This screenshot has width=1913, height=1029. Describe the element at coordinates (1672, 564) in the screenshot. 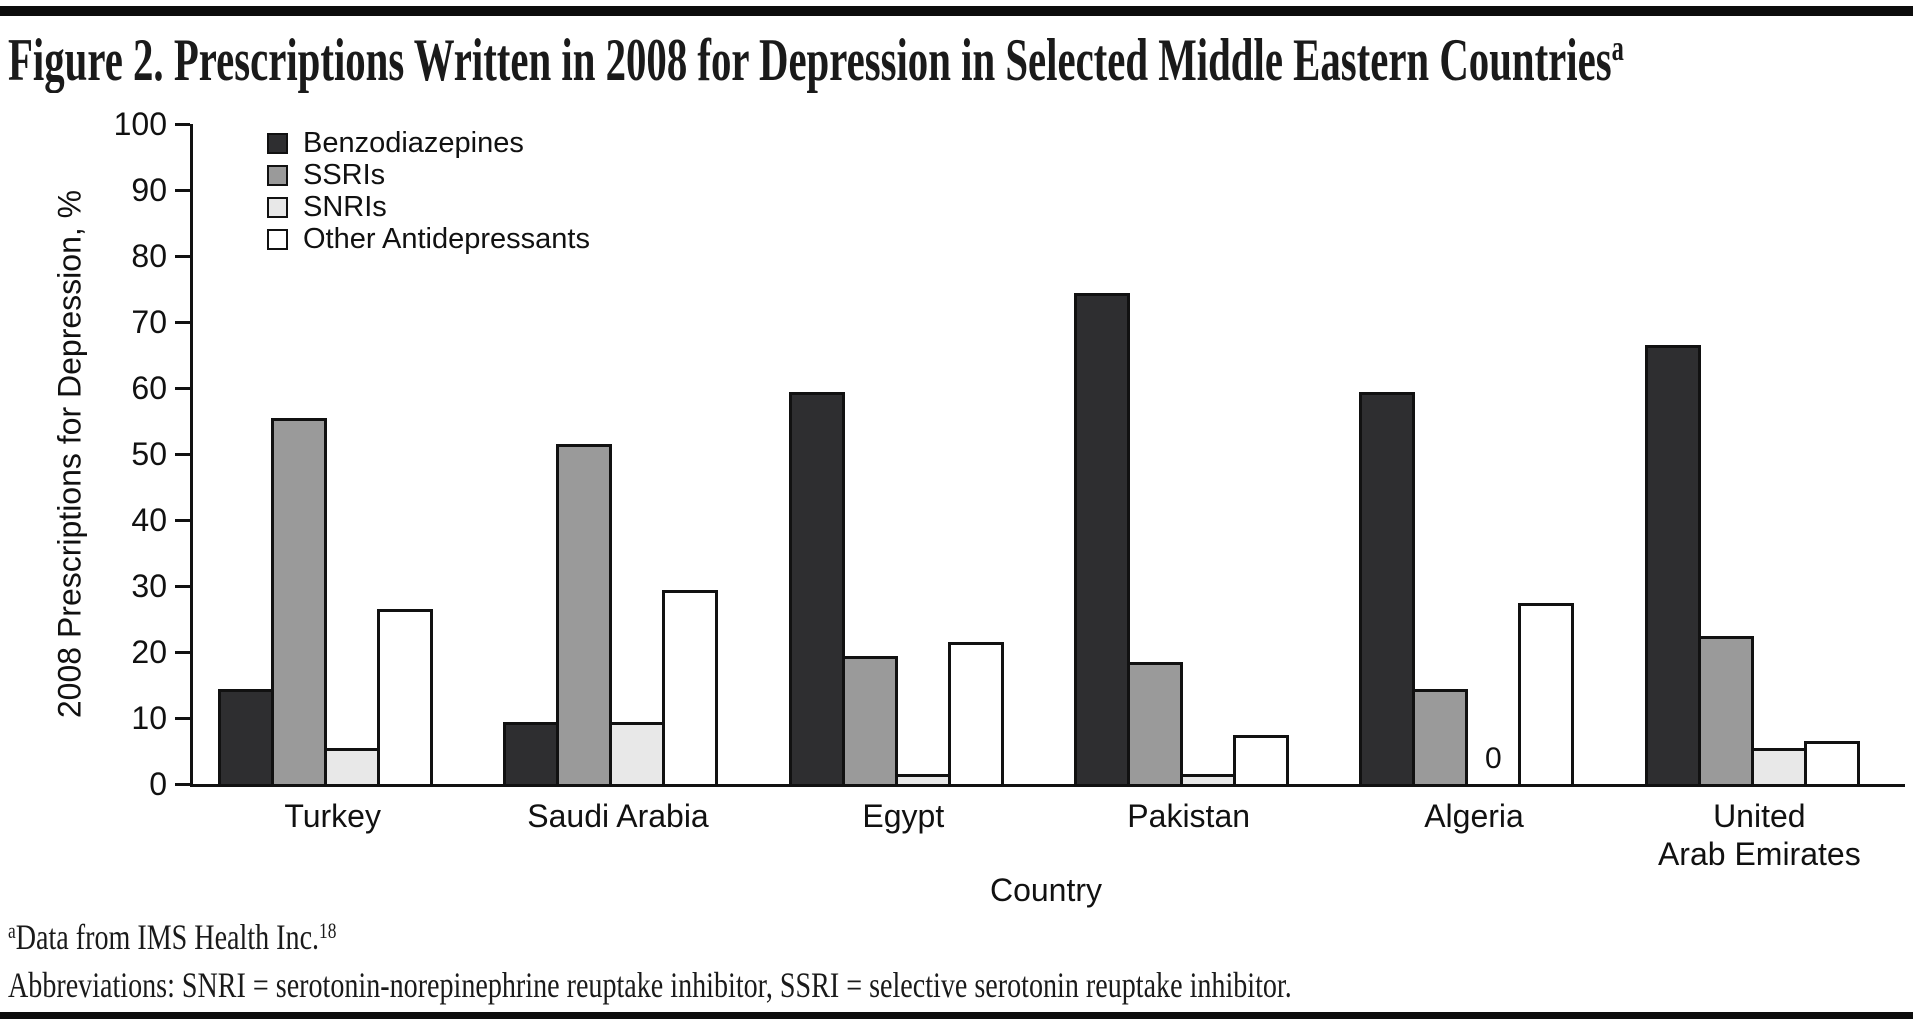

I see `bar-united-arab-emirates-benzodiazepines` at that location.